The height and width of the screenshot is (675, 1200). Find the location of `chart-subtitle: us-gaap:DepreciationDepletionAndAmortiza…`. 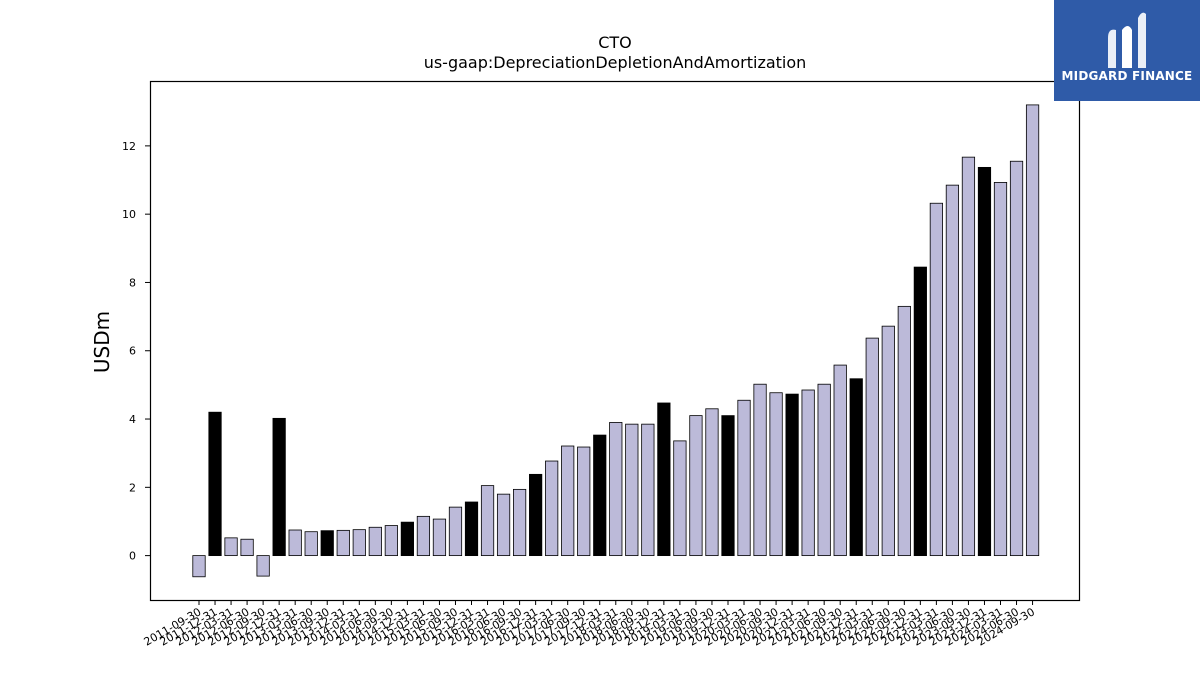

chart-subtitle: us-gaap:DepreciationDepletionAndAmortiza… is located at coordinates (615, 62).